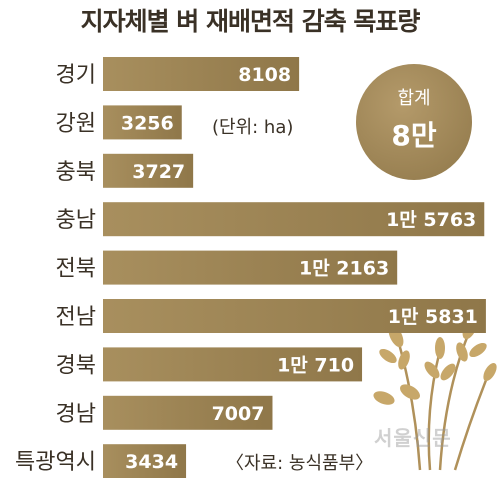 The image size is (500, 478). What do you see at coordinates (414, 135) in the screenshot?
I see `total-value: 8만` at bounding box center [414, 135].